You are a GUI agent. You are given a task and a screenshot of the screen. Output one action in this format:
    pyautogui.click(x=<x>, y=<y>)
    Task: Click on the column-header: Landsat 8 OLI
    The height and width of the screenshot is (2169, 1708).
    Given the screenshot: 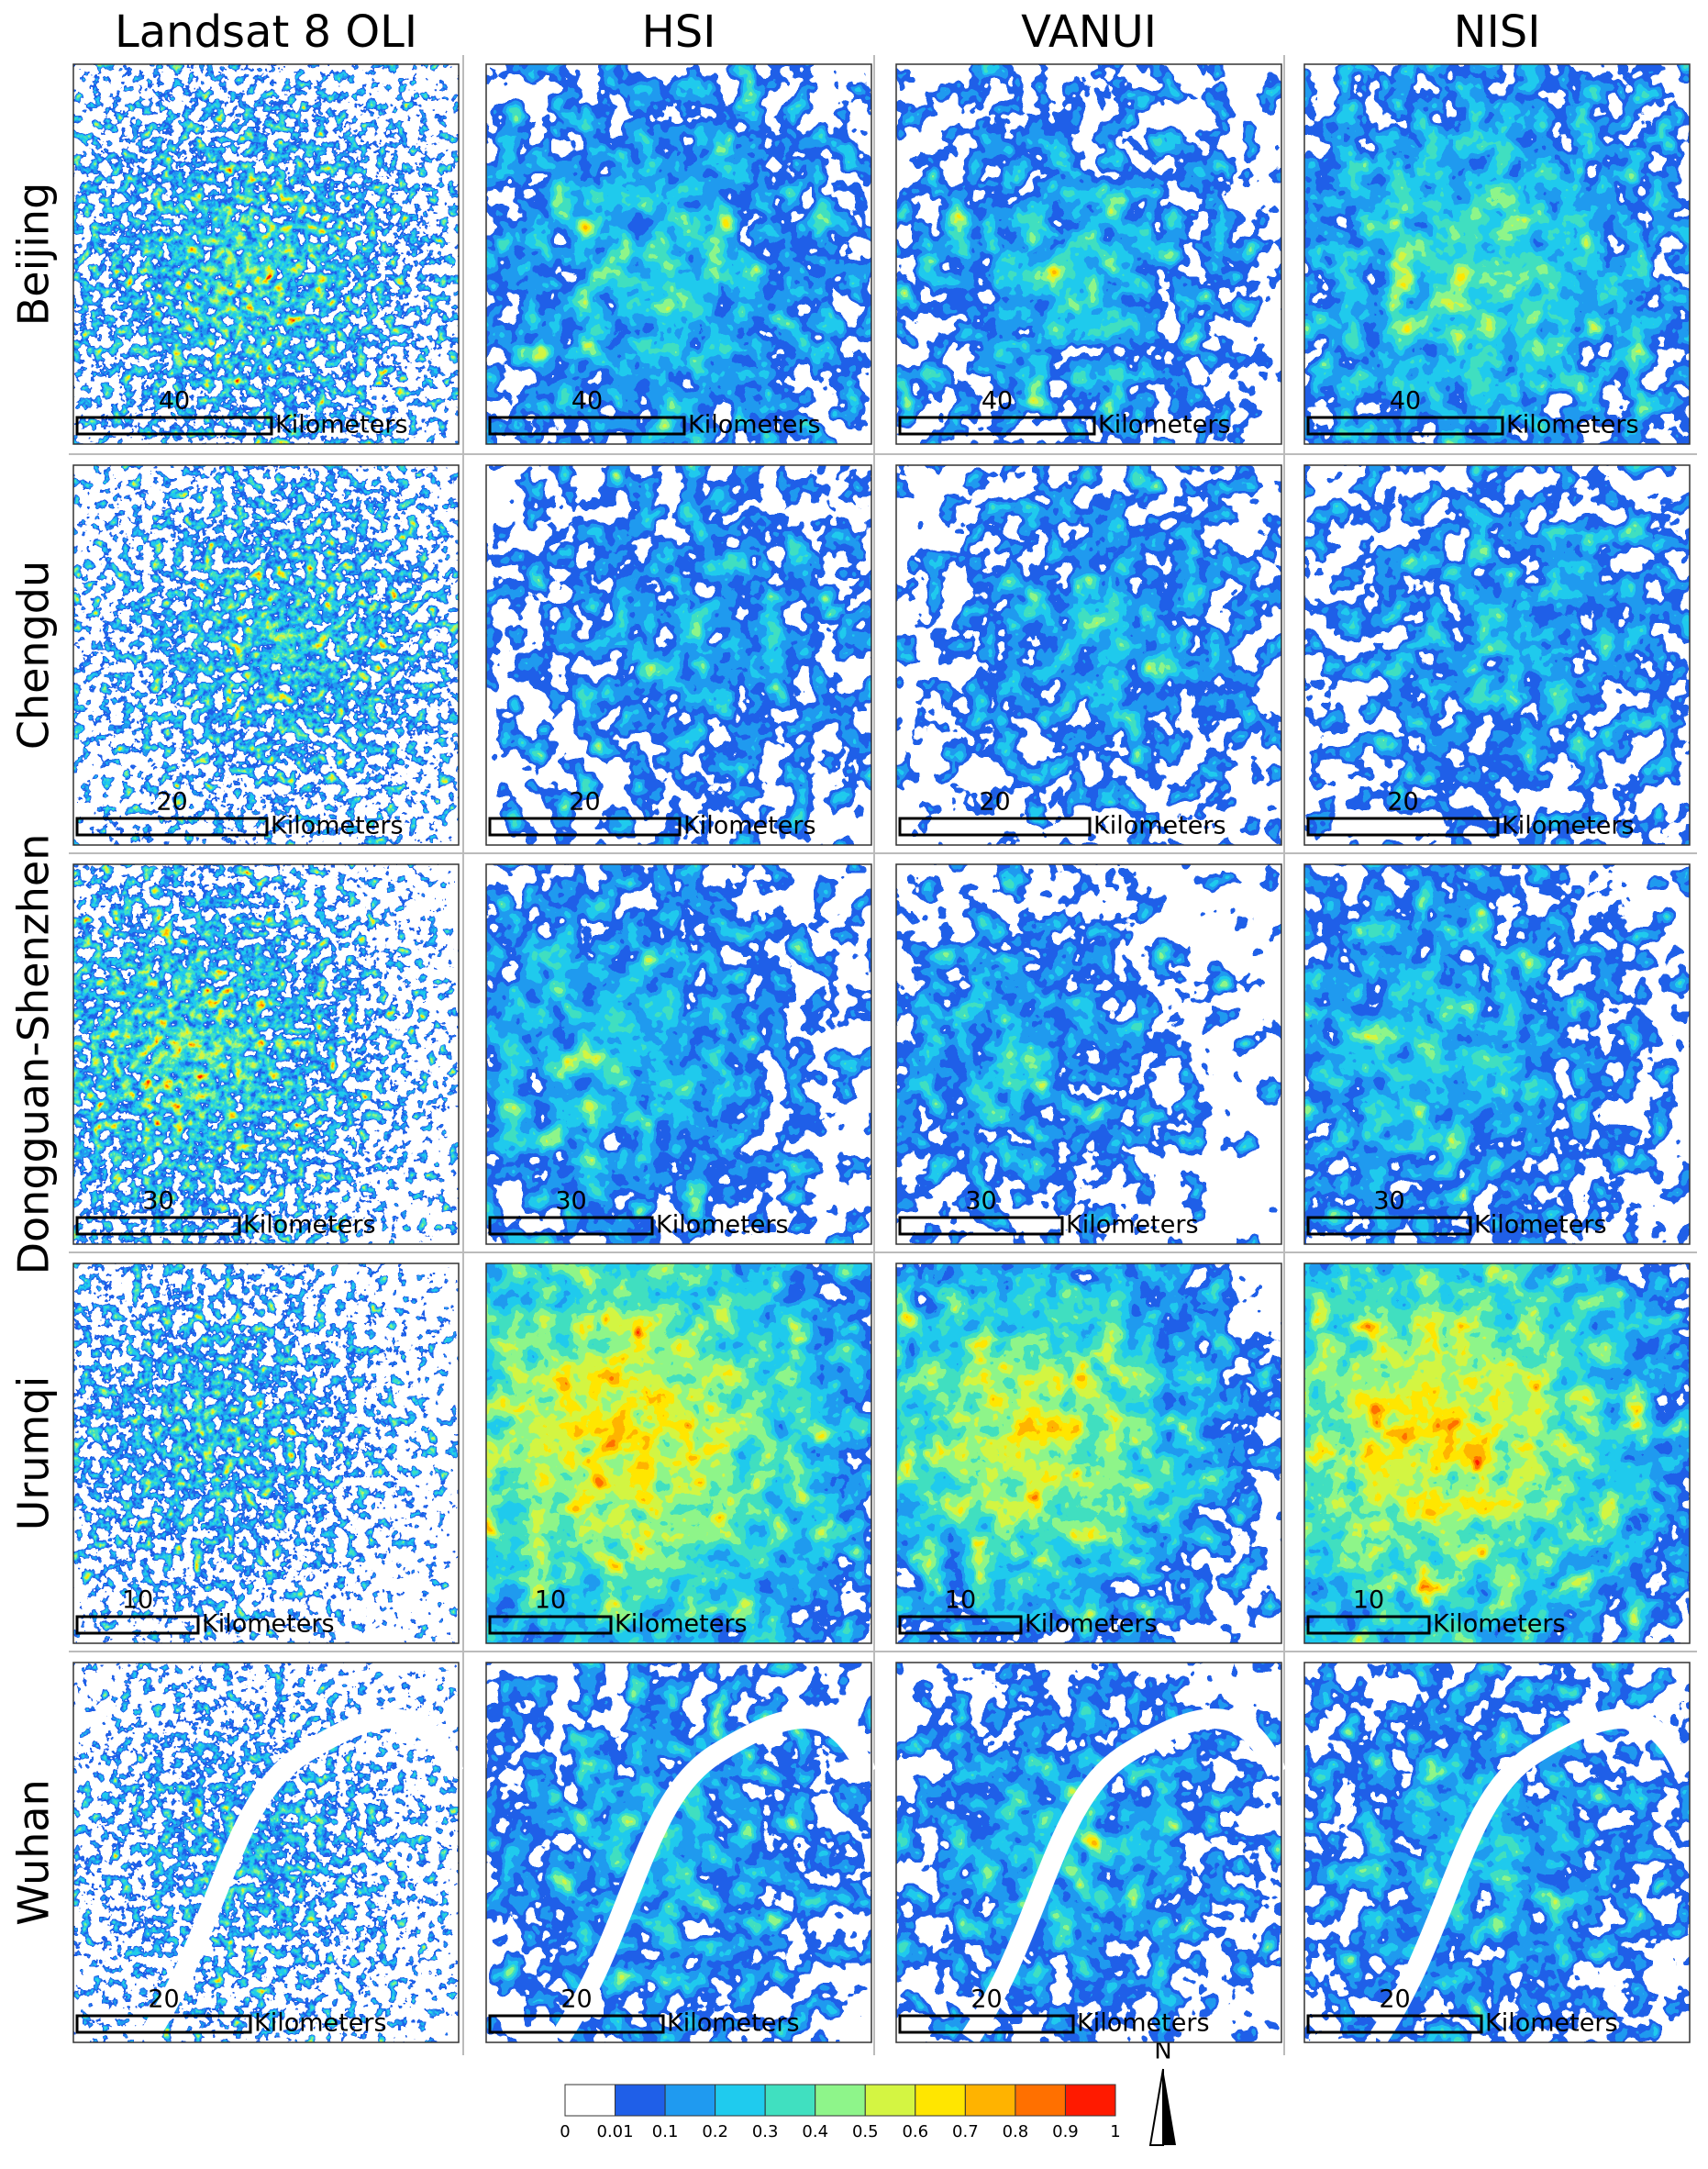 What is the action you would take?
    pyautogui.click(x=266, y=32)
    